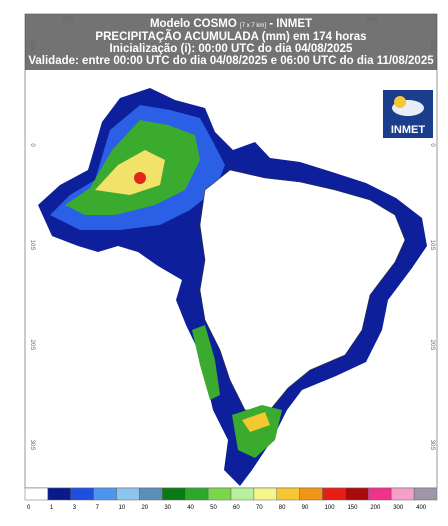 Image resolution: width=448 pixels, height=526 pixels. What do you see at coordinates (167, 508) in the screenshot?
I see `colorbar-label: 30` at bounding box center [167, 508].